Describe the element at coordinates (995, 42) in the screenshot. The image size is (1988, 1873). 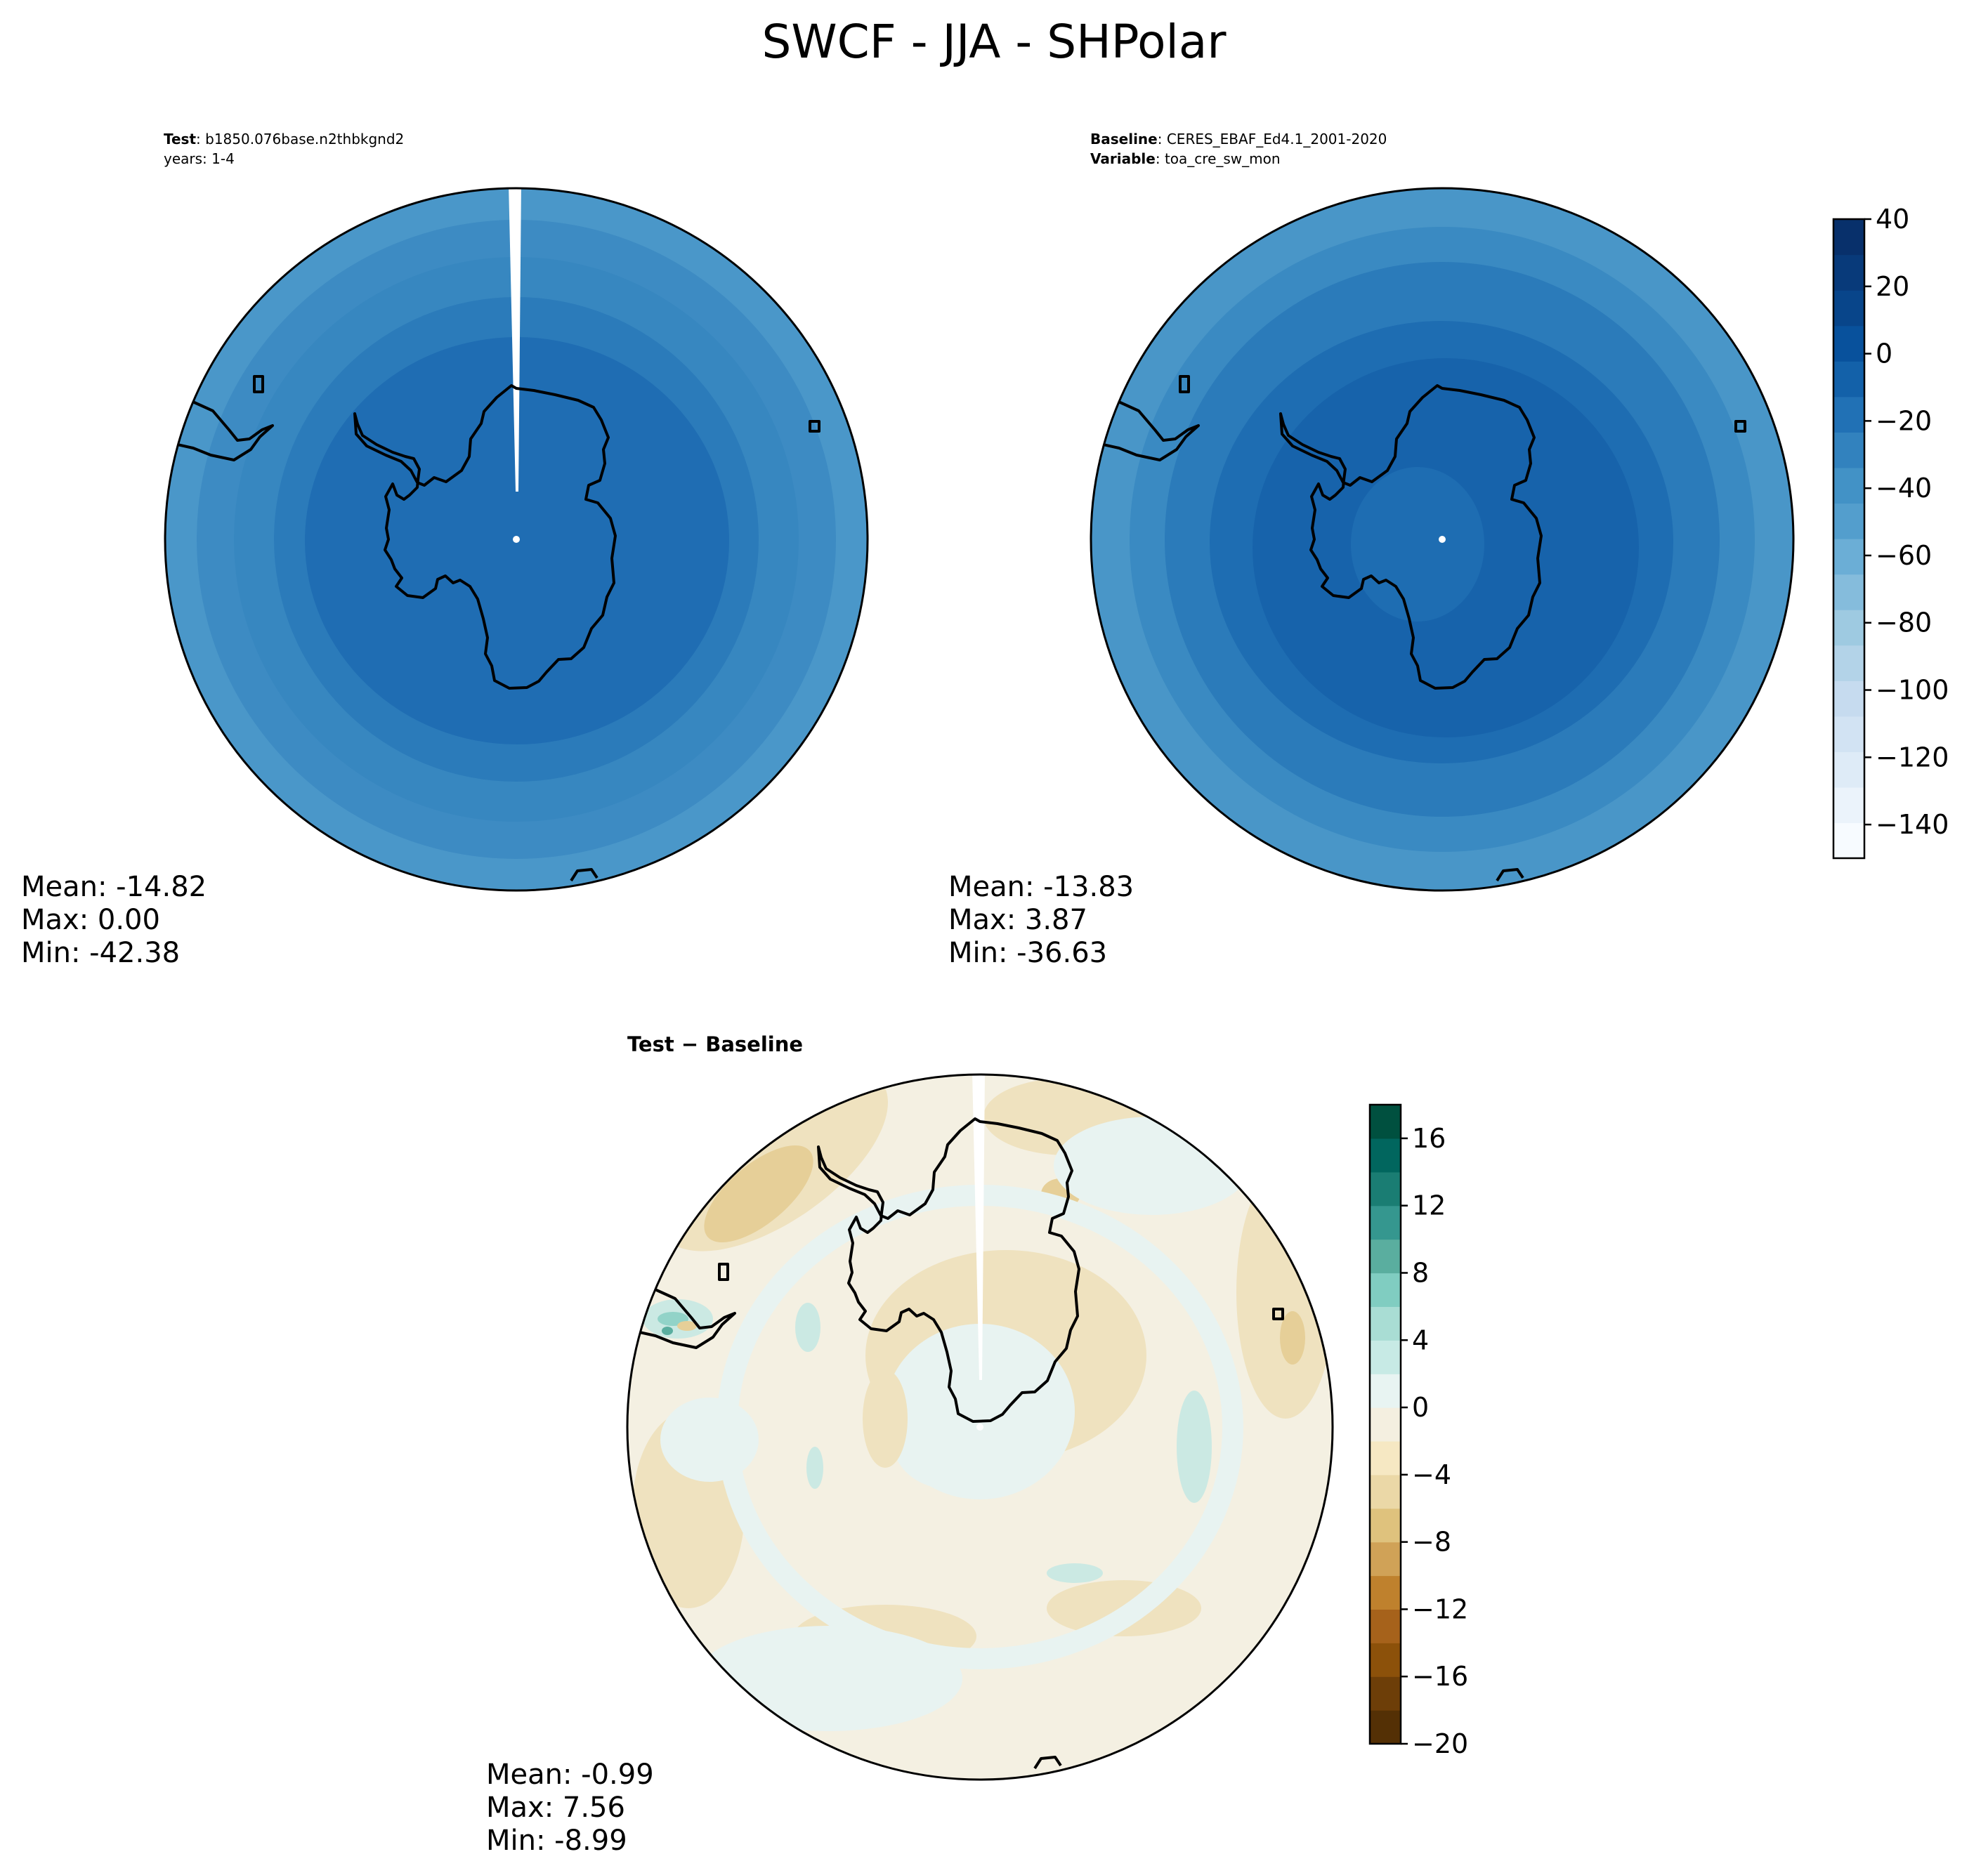
I see `figure-title: SWCF - JJA - SHPolar` at that location.